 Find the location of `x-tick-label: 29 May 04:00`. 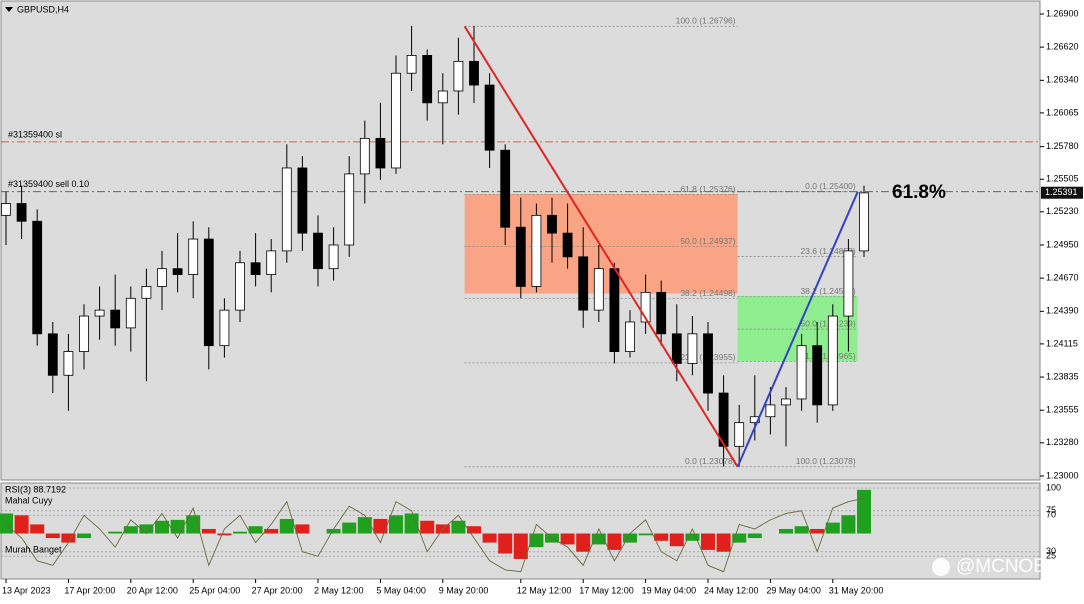

x-tick-label: 29 May 04:00 is located at coordinates (793, 590).